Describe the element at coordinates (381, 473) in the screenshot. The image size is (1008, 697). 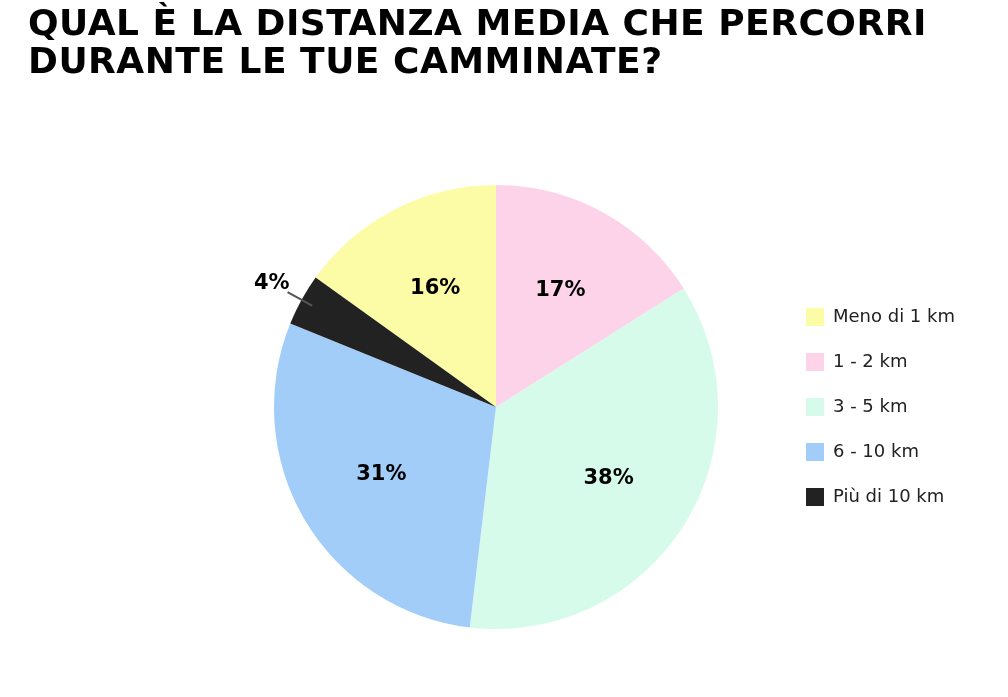
I see `data-label: 31%` at that location.